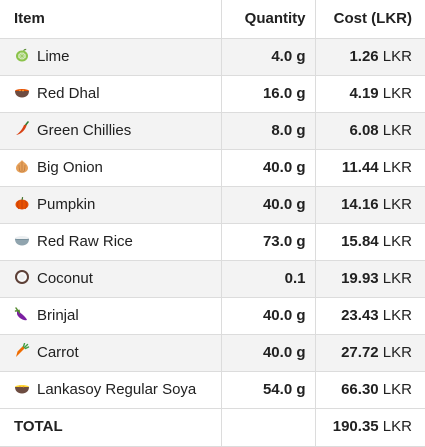 The height and width of the screenshot is (447, 425). What do you see at coordinates (360, 352) in the screenshot?
I see `cost-value: 27.72` at bounding box center [360, 352].